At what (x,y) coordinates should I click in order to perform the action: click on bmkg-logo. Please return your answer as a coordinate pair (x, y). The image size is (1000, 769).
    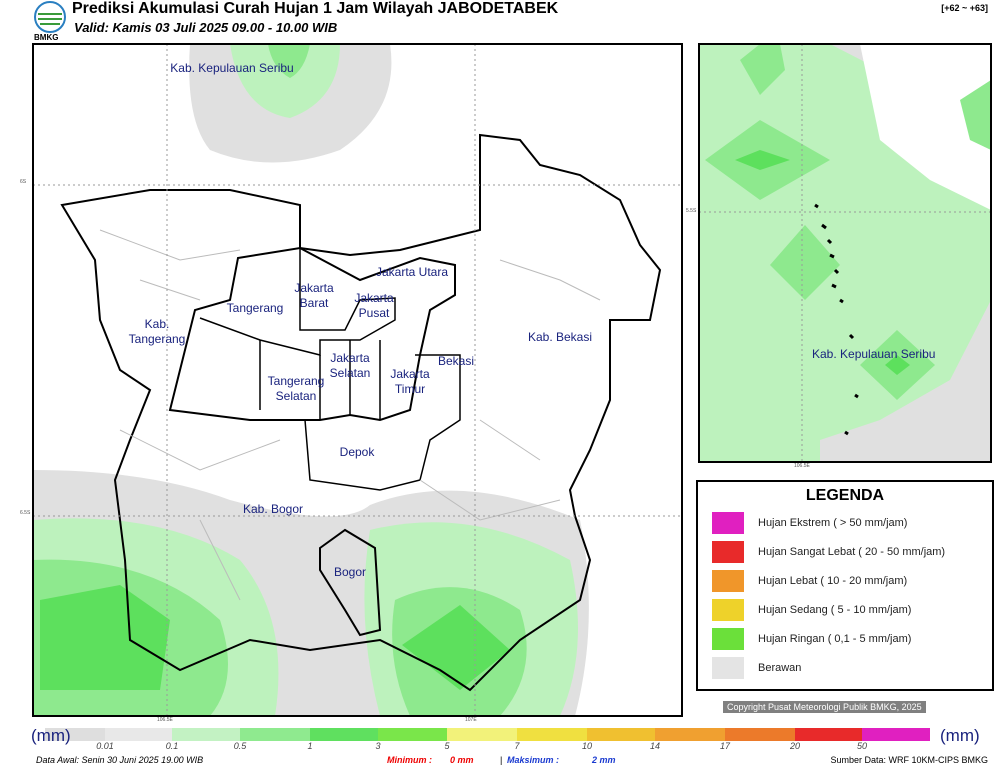
    Looking at the image, I should click on (50, 17).